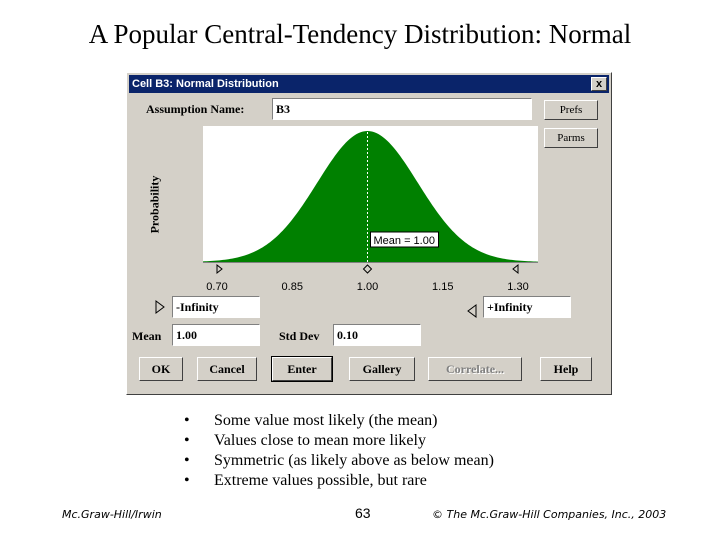 This screenshot has width=720, height=540. I want to click on mean-input: 1.00, so click(216, 335).